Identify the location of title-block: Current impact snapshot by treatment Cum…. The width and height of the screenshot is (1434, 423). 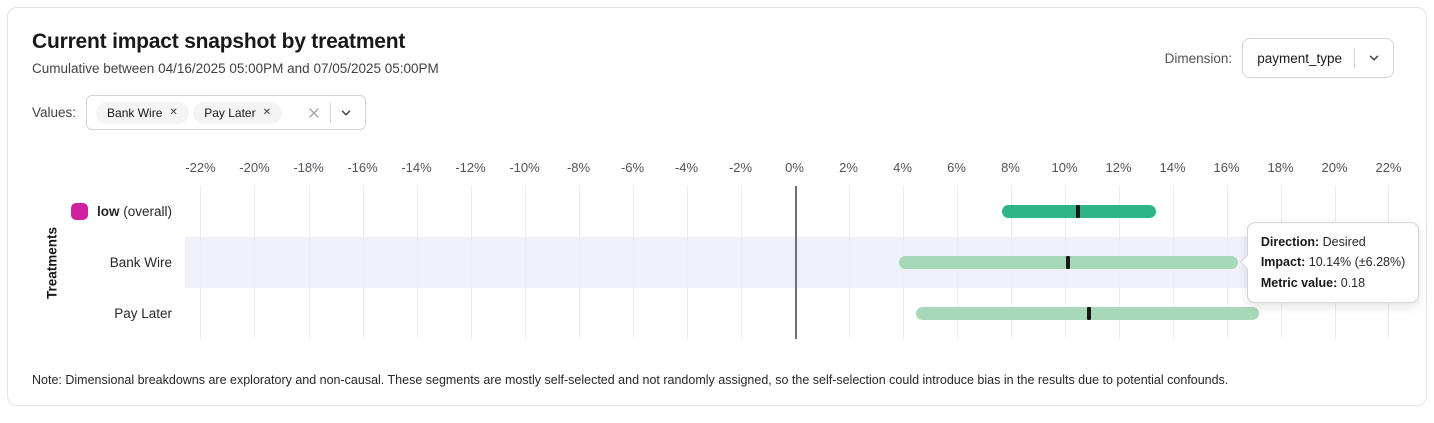
(235, 52).